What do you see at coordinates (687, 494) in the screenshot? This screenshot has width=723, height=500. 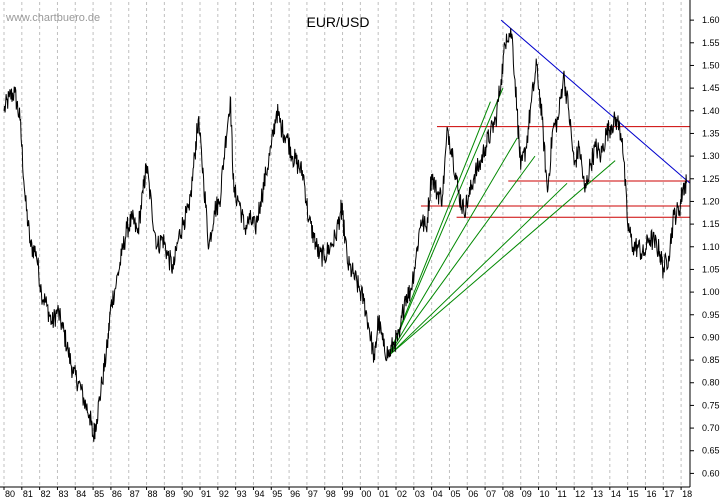 I see `x-tick-label-18: 18` at bounding box center [687, 494].